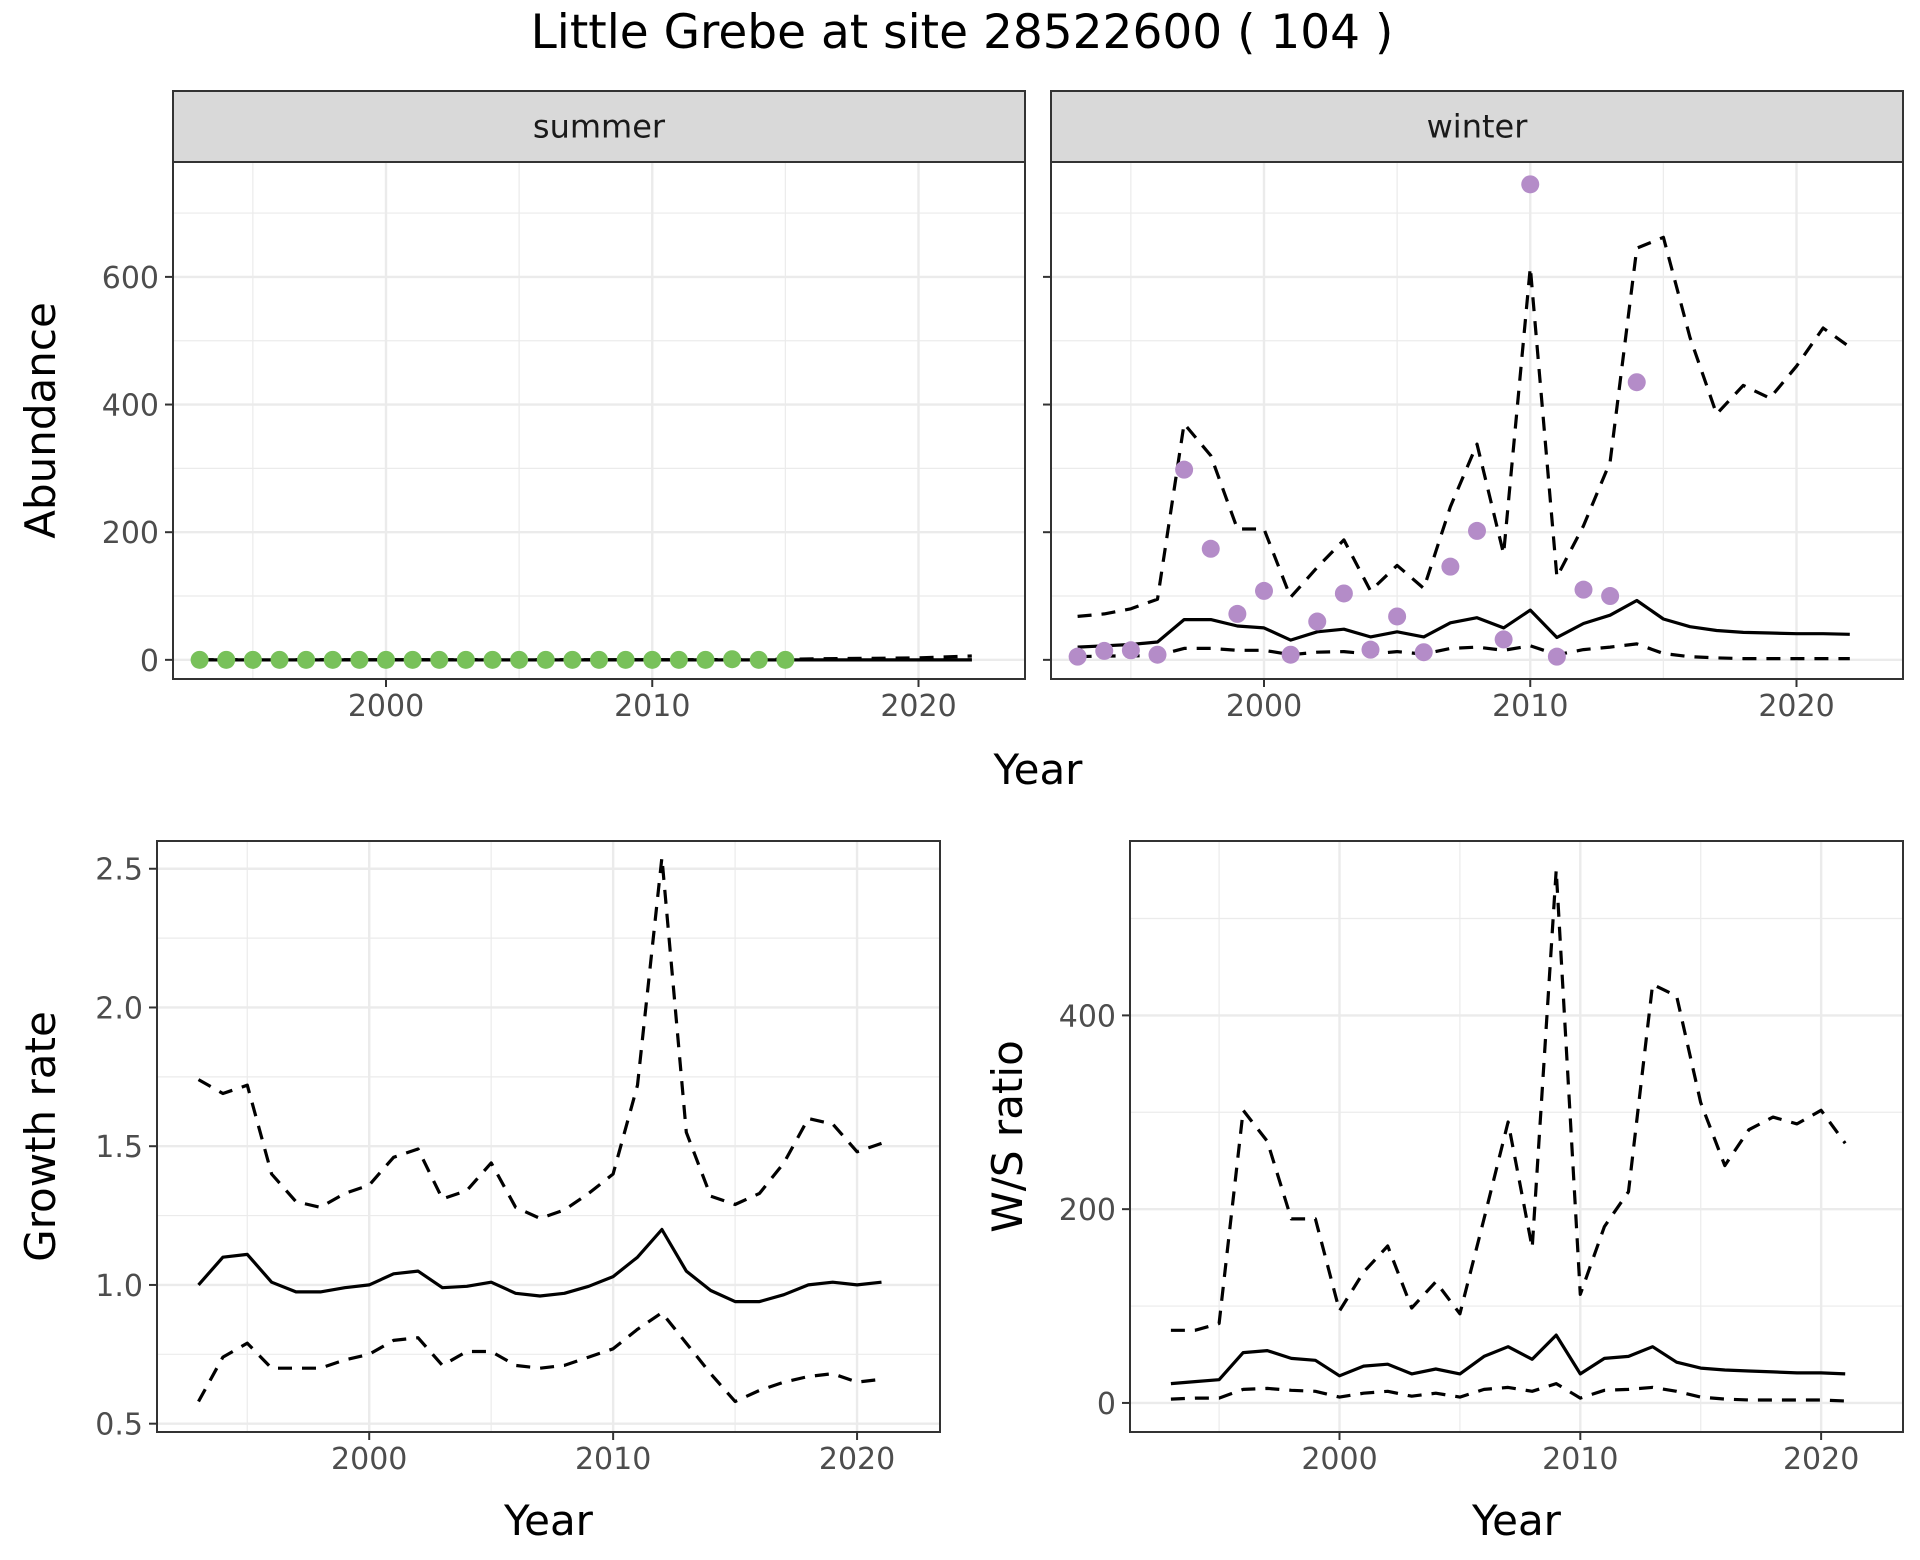  What do you see at coordinates (40, 420) in the screenshot?
I see `y-axis-title-abundance: Abundance` at bounding box center [40, 420].